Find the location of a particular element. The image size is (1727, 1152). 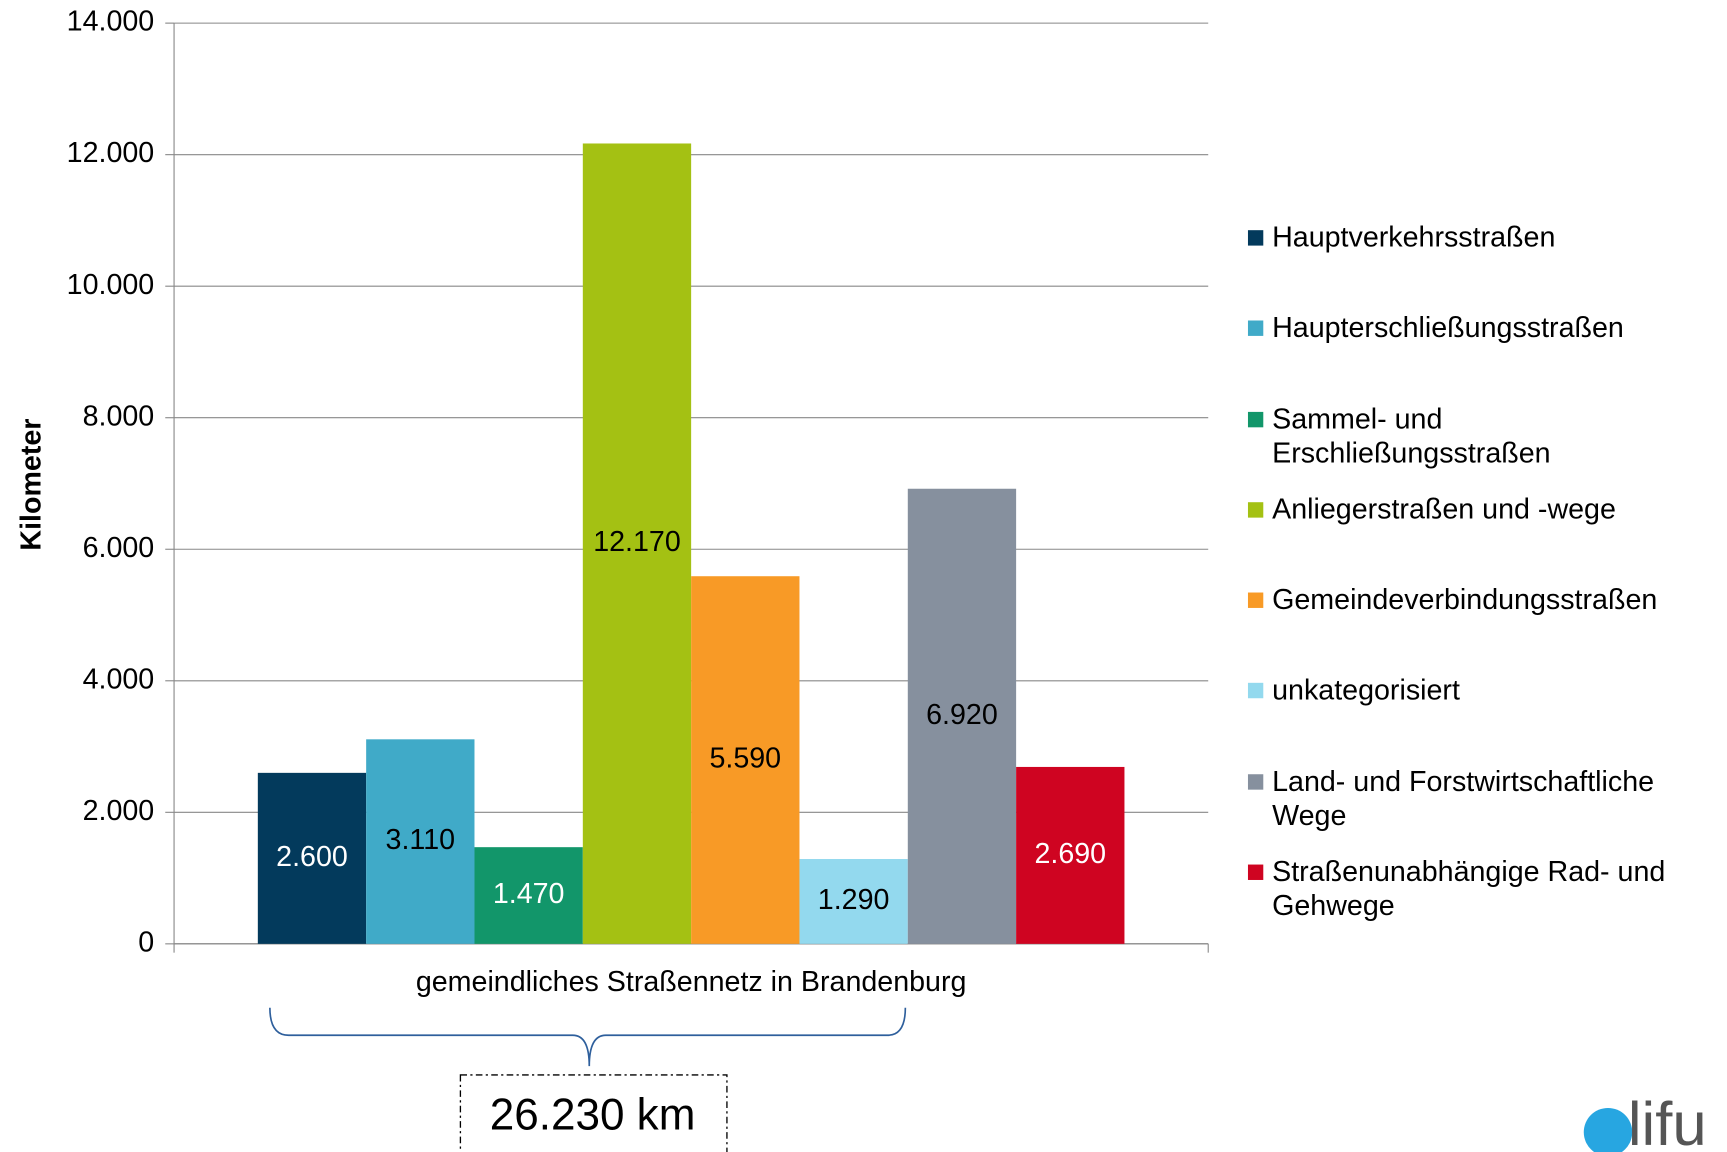

data-label: 2.600 is located at coordinates (312, 857).